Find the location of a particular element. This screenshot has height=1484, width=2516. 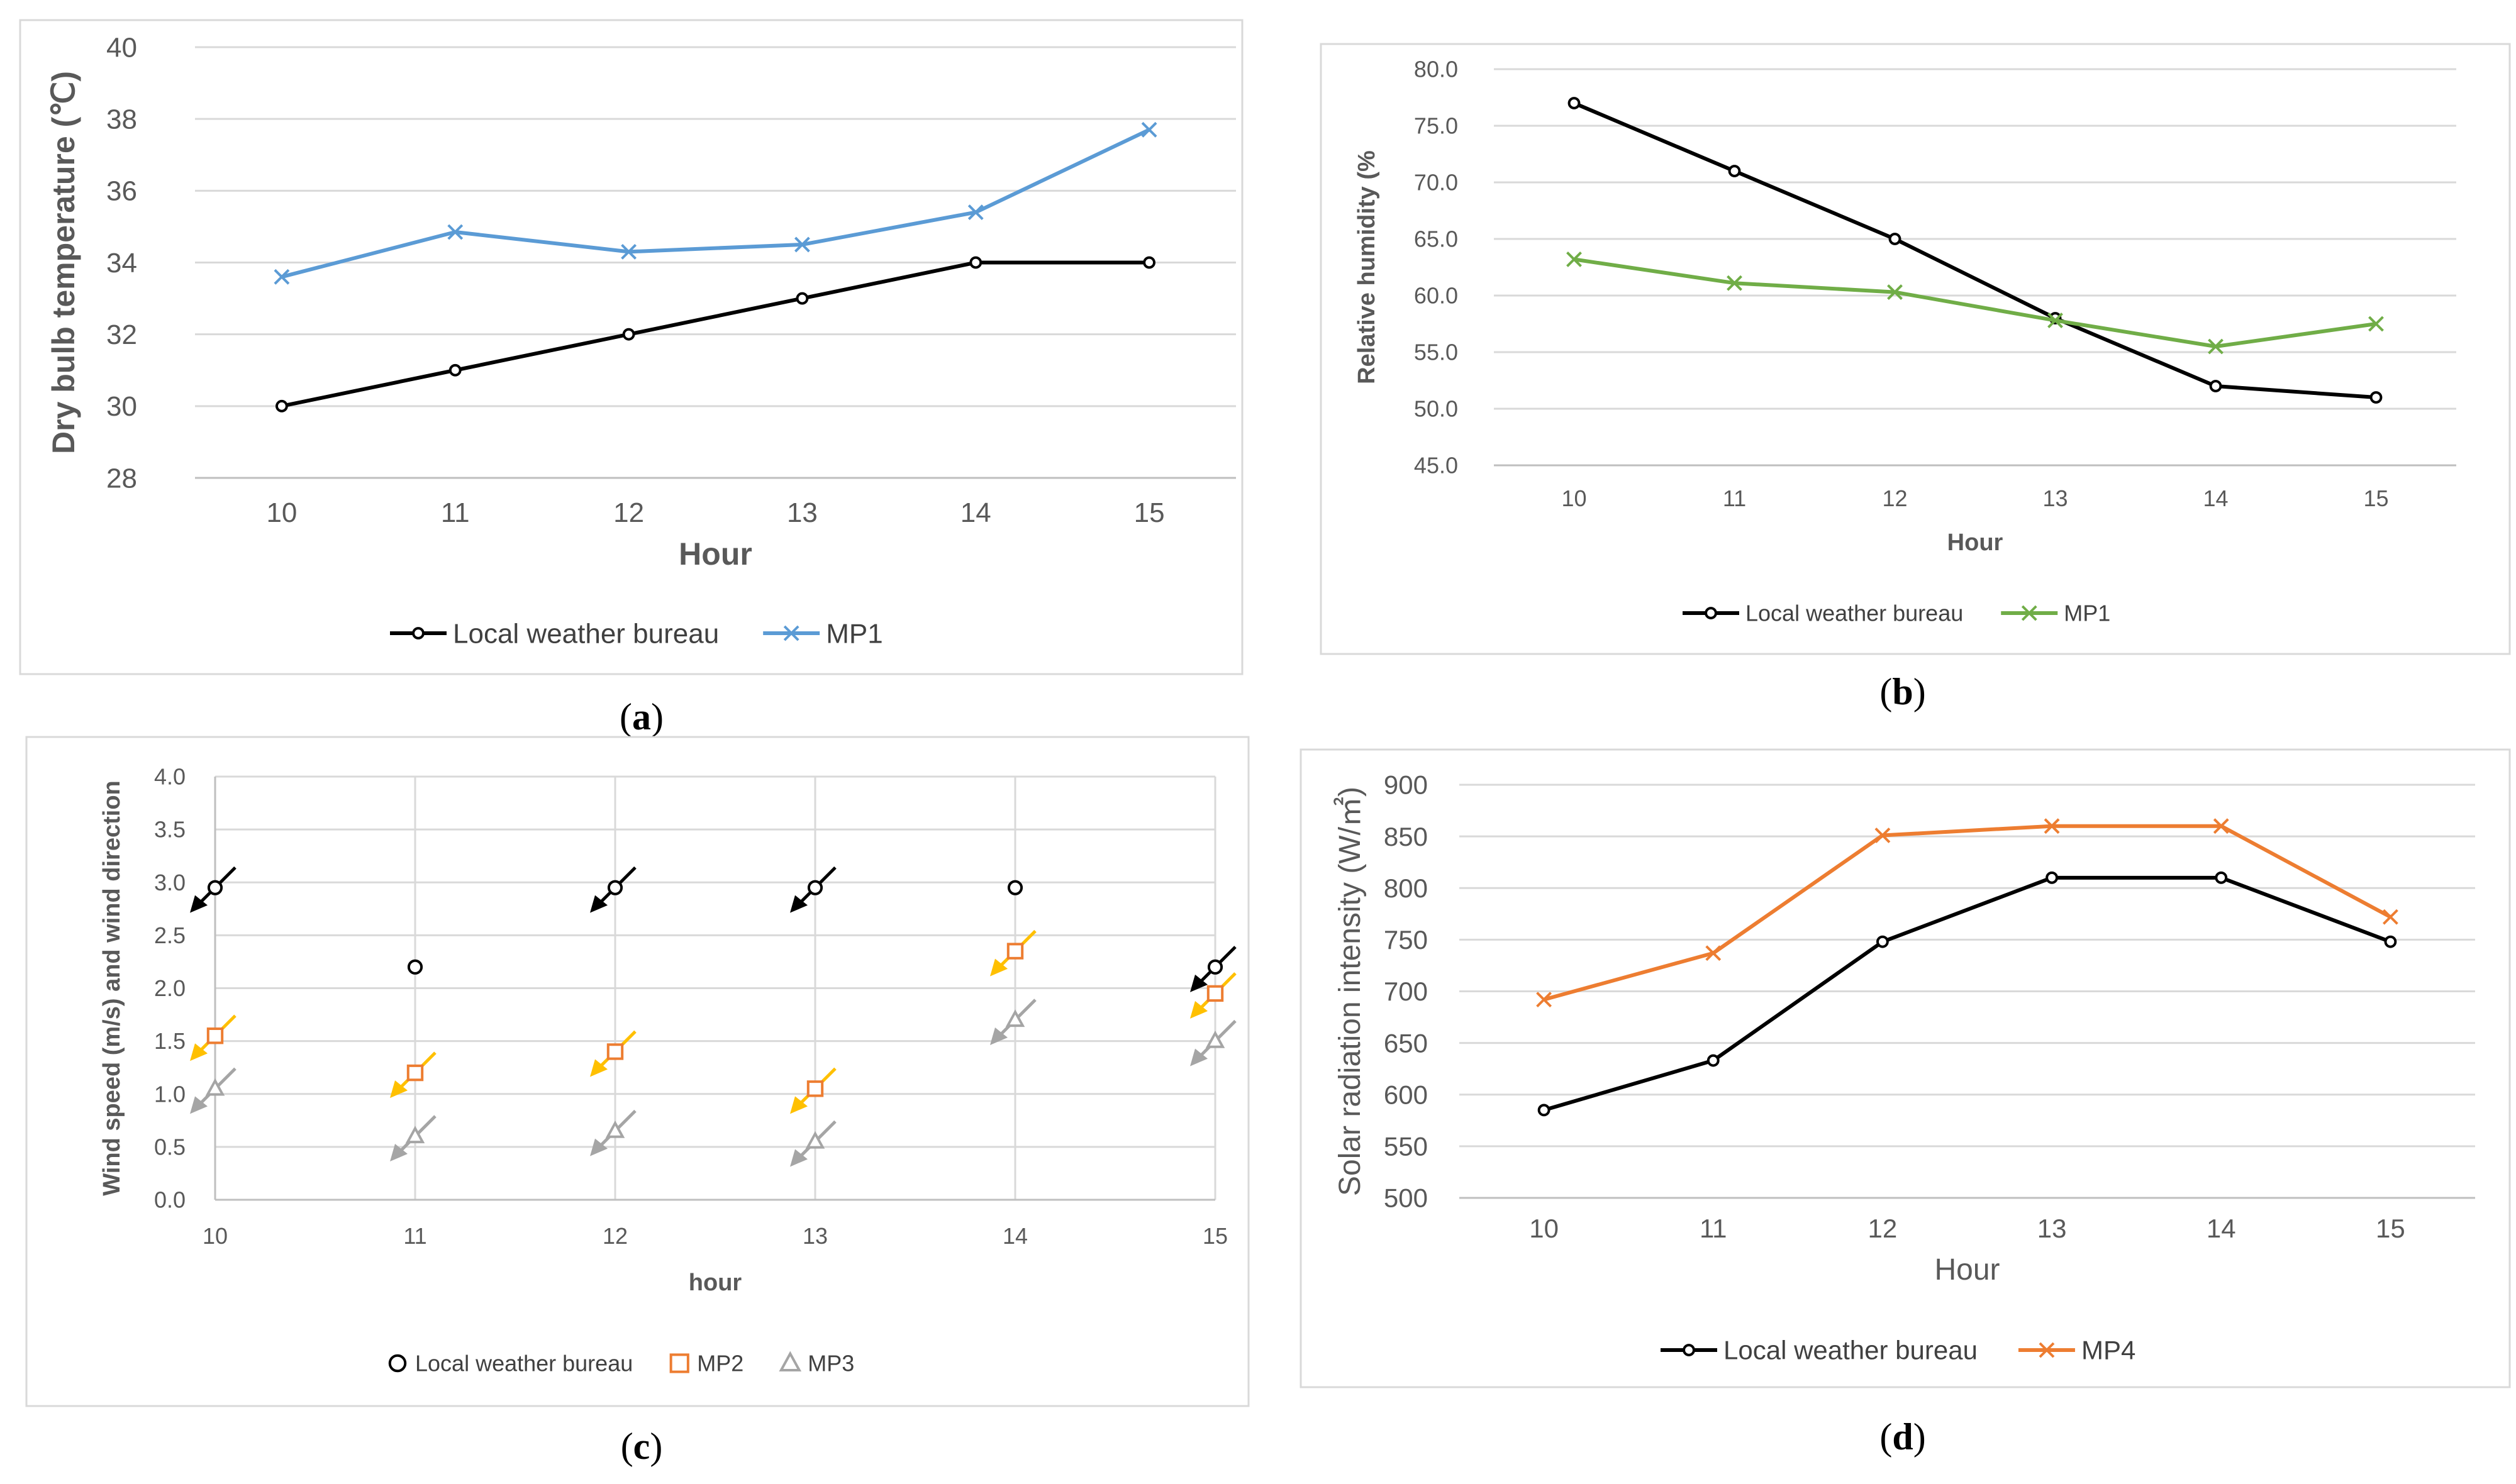

y-tick-label: 2.0 is located at coordinates (170, 988).